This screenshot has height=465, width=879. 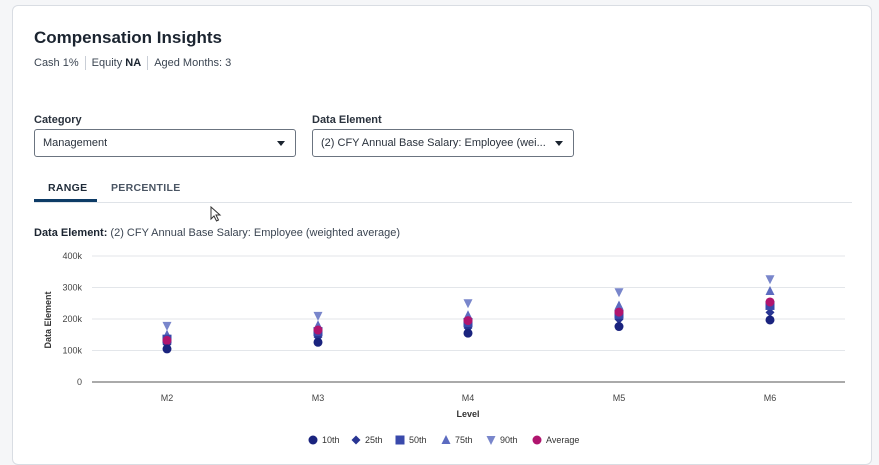 What do you see at coordinates (72, 351) in the screenshot?
I see `y-tick-label: 100k` at bounding box center [72, 351].